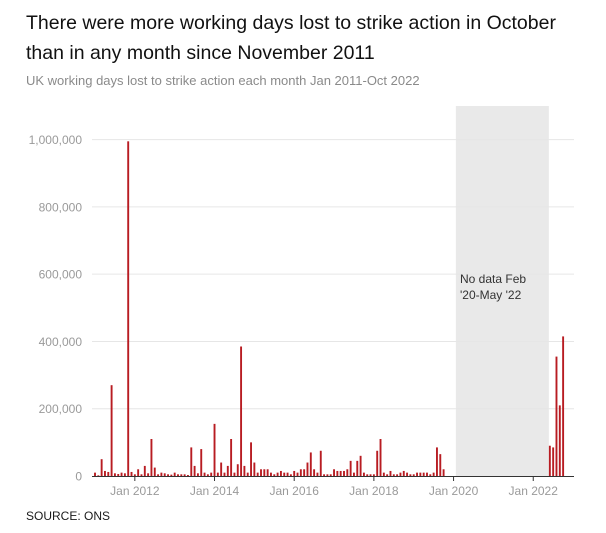 This screenshot has height=533, width=606. I want to click on y-tick-label: 400,000, so click(61, 342).